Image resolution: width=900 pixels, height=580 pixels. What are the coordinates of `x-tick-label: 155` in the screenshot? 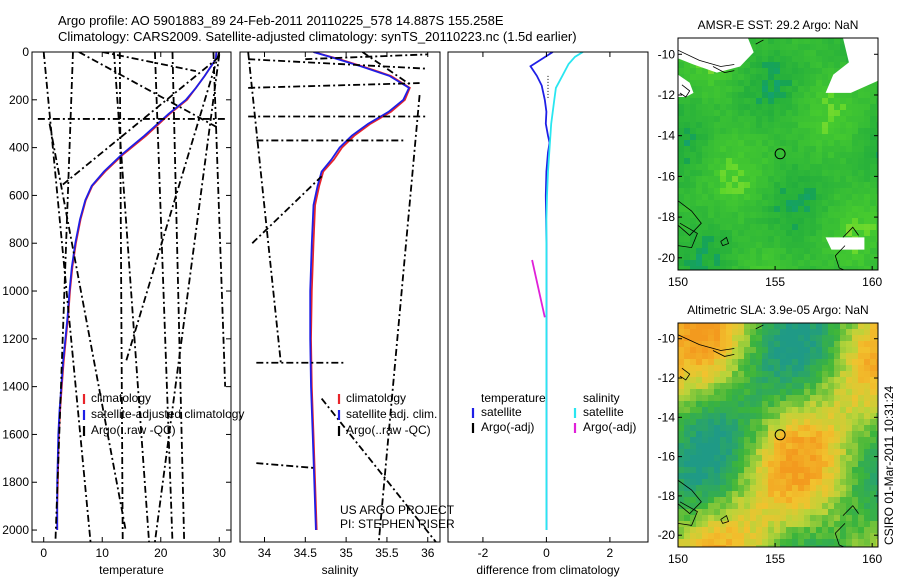 It's located at (775, 282).